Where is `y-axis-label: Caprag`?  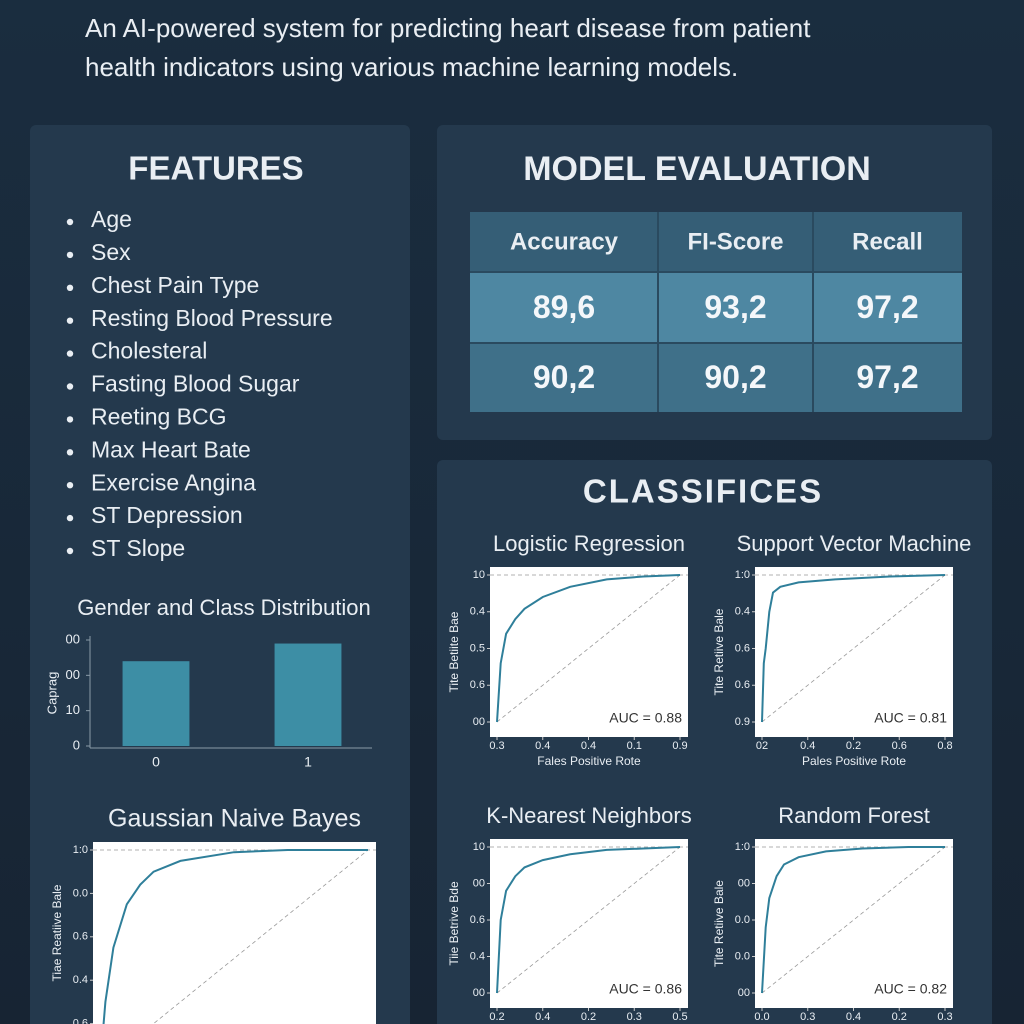 y-axis-label: Caprag is located at coordinates (51, 693).